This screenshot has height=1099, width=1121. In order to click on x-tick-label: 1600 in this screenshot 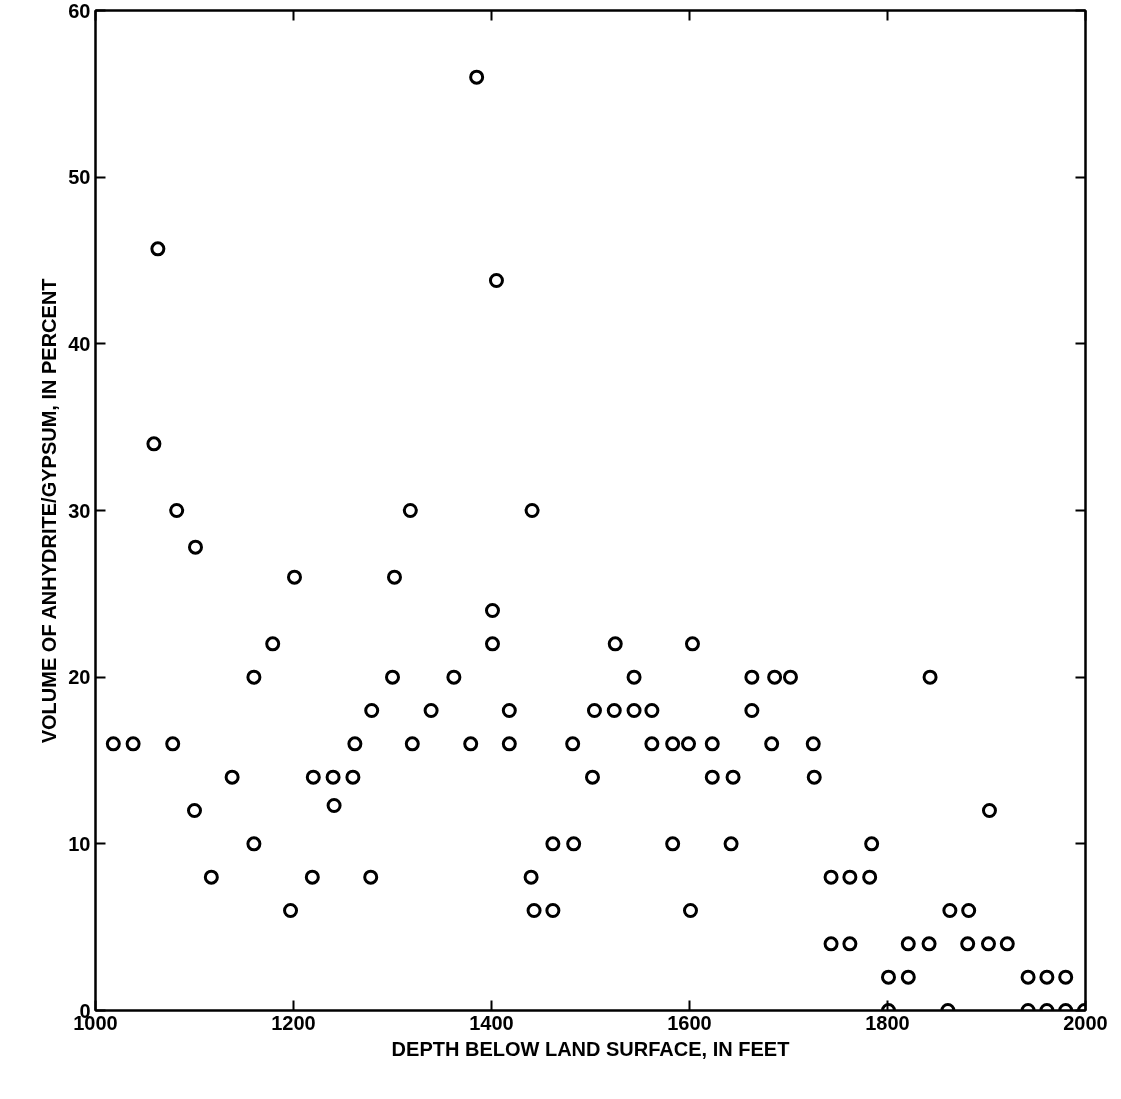, I will do `click(689, 1022)`.